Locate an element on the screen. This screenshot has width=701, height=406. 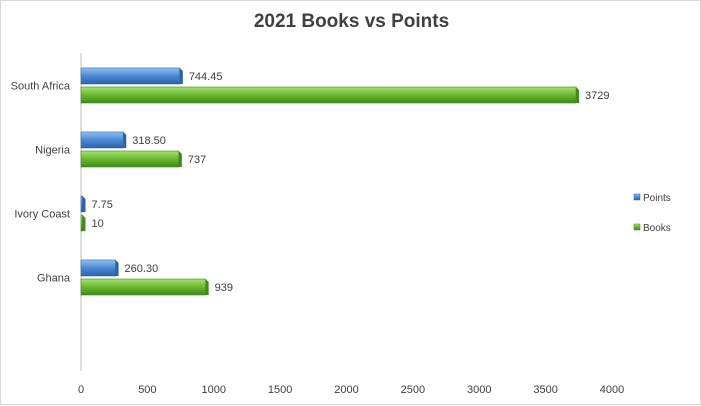
x-tick-label: 4000 is located at coordinates (612, 390).